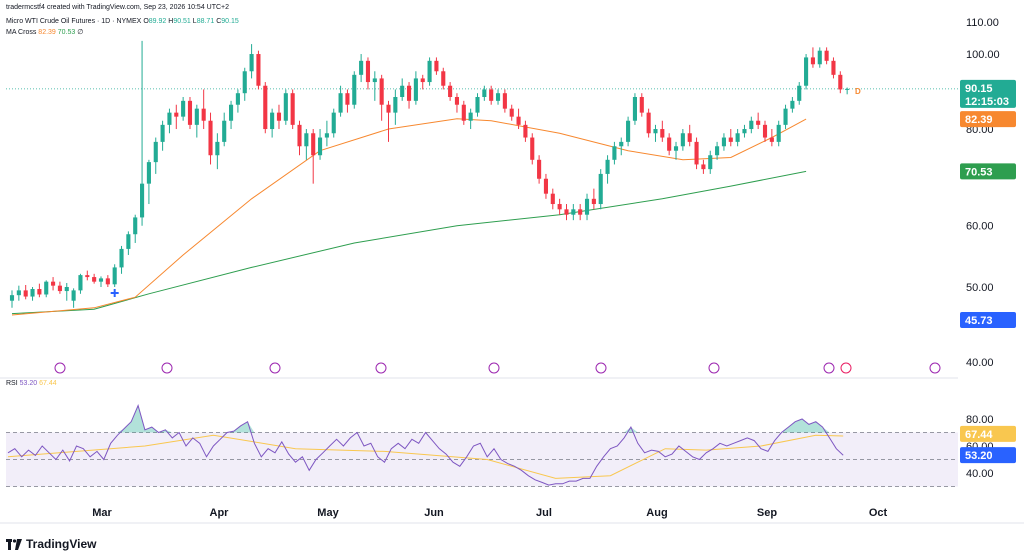  Describe the element at coordinates (31, 383) in the screenshot. I see `rsi-legend: RSI 53.20 67.44` at that location.